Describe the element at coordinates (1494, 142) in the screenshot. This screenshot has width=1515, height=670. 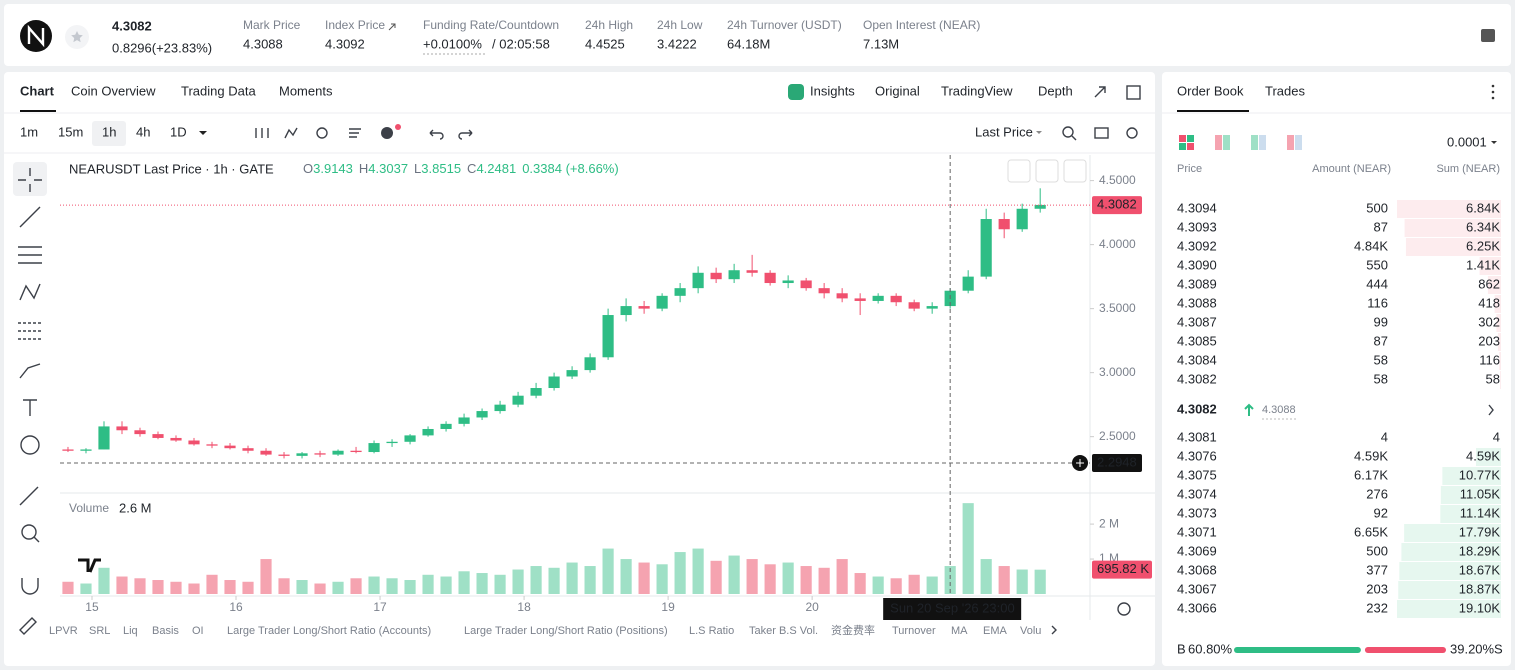
I see `precision-arrow` at that location.